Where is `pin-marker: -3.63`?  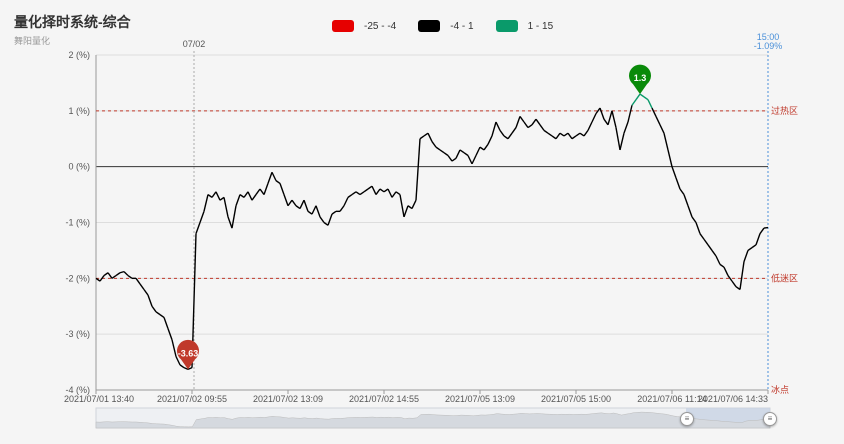
pin-marker: -3.63 is located at coordinates (188, 354).